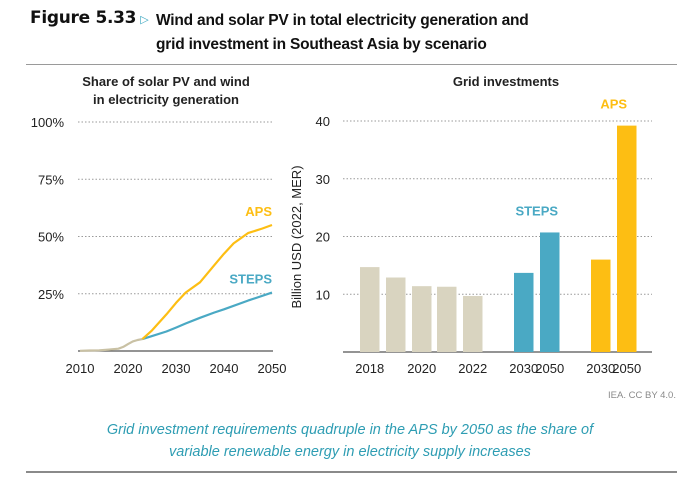 This screenshot has width=700, height=479. What do you see at coordinates (323, 179) in the screenshot?
I see `bar-chart-y-tick: 30` at bounding box center [323, 179].